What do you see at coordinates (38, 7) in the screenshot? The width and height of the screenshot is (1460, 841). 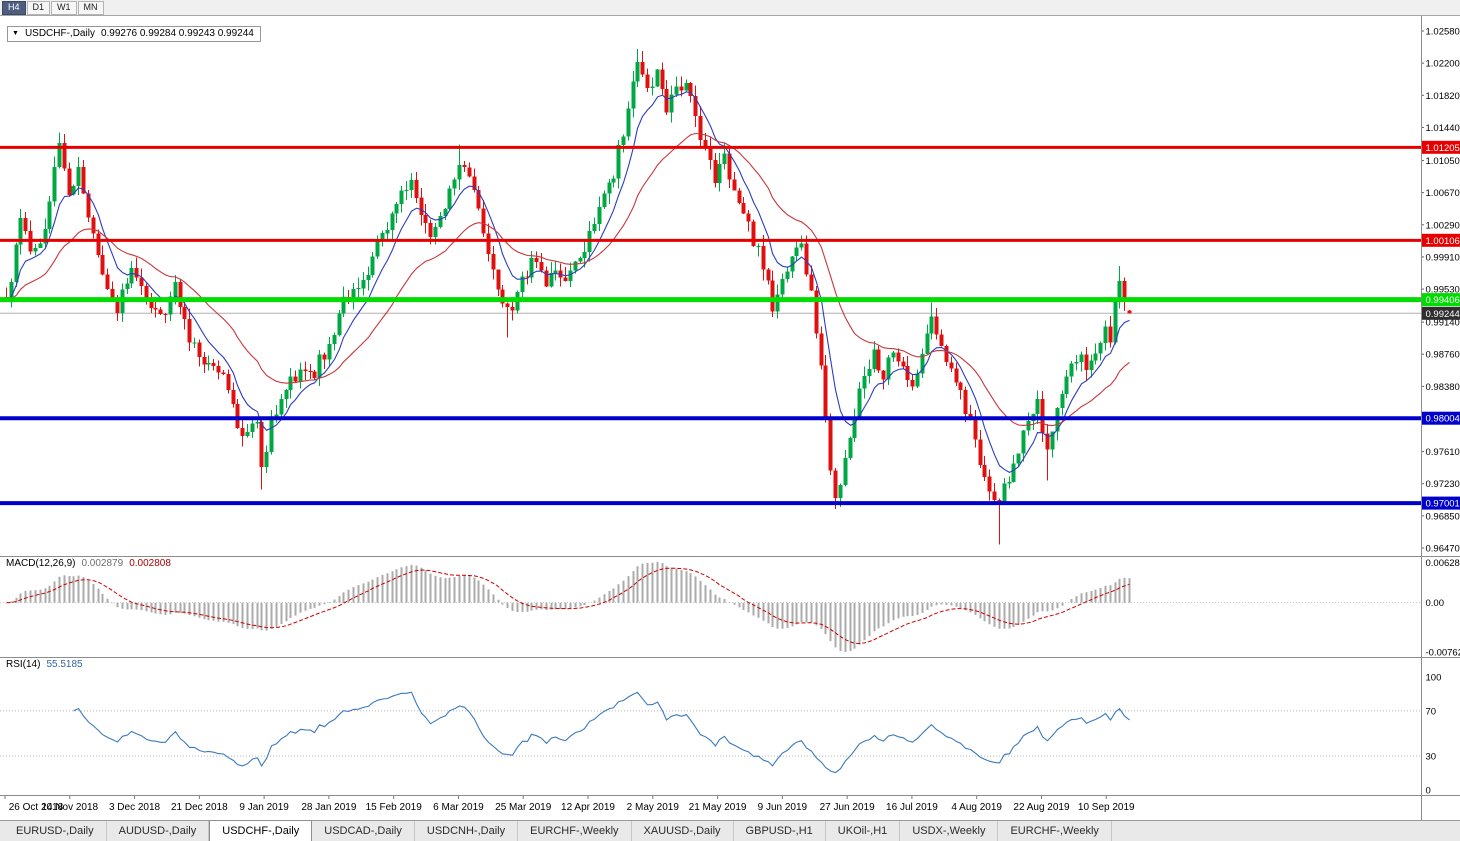 I see `timeframe-button-D1: D1` at bounding box center [38, 7].